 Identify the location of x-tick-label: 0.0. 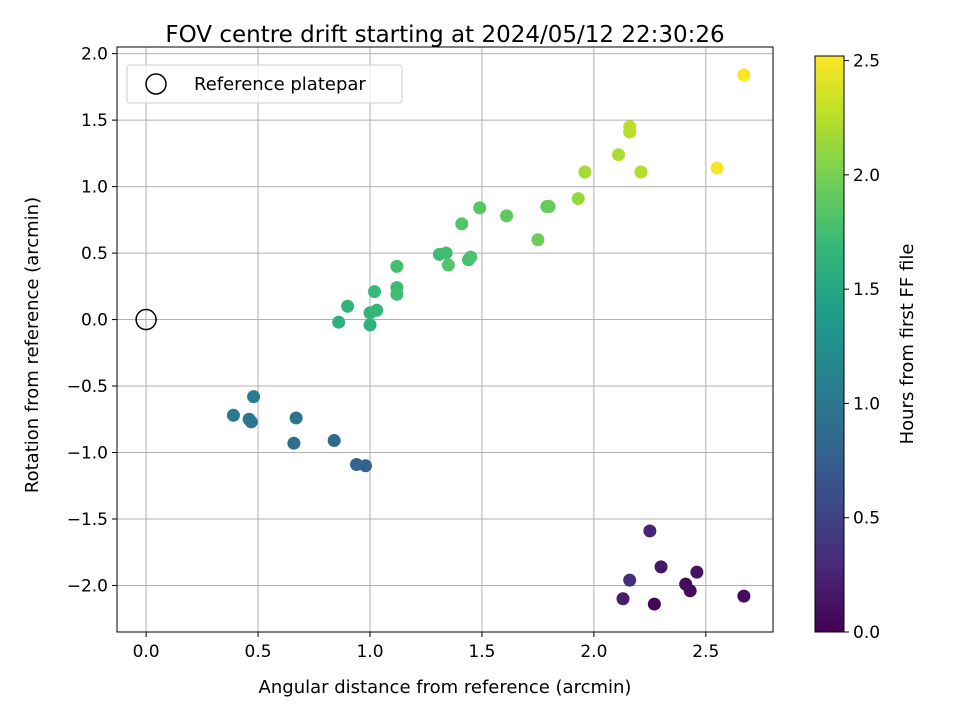
(146, 652).